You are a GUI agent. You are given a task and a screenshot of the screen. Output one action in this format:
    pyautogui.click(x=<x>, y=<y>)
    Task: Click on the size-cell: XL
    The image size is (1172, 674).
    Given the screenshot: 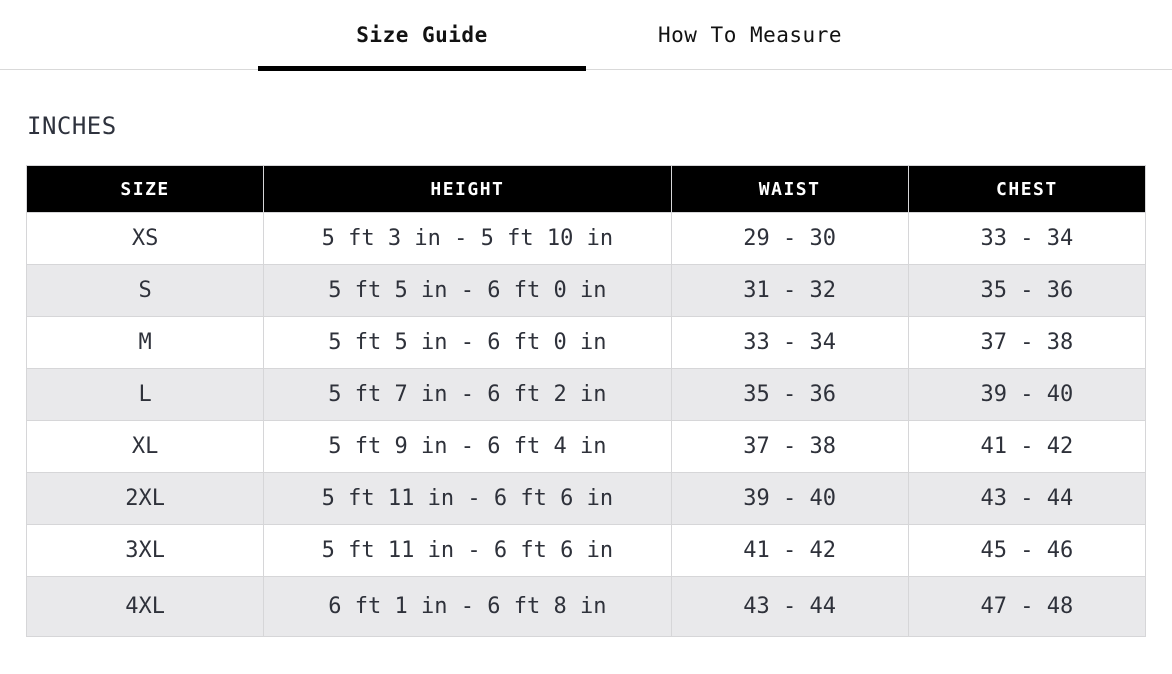 What is the action you would take?
    pyautogui.click(x=145, y=446)
    